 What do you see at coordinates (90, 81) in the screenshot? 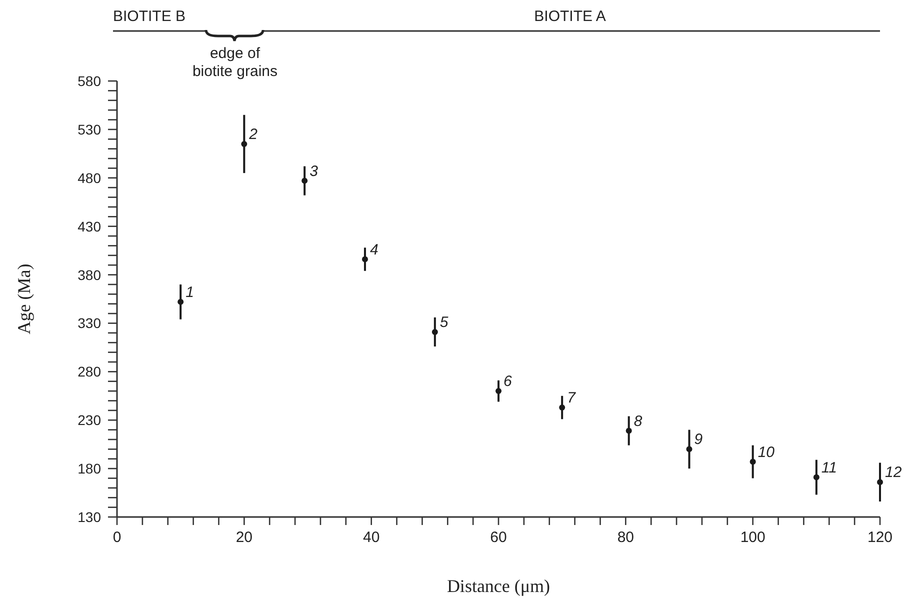
I see `y-tick-label: 580` at bounding box center [90, 81].